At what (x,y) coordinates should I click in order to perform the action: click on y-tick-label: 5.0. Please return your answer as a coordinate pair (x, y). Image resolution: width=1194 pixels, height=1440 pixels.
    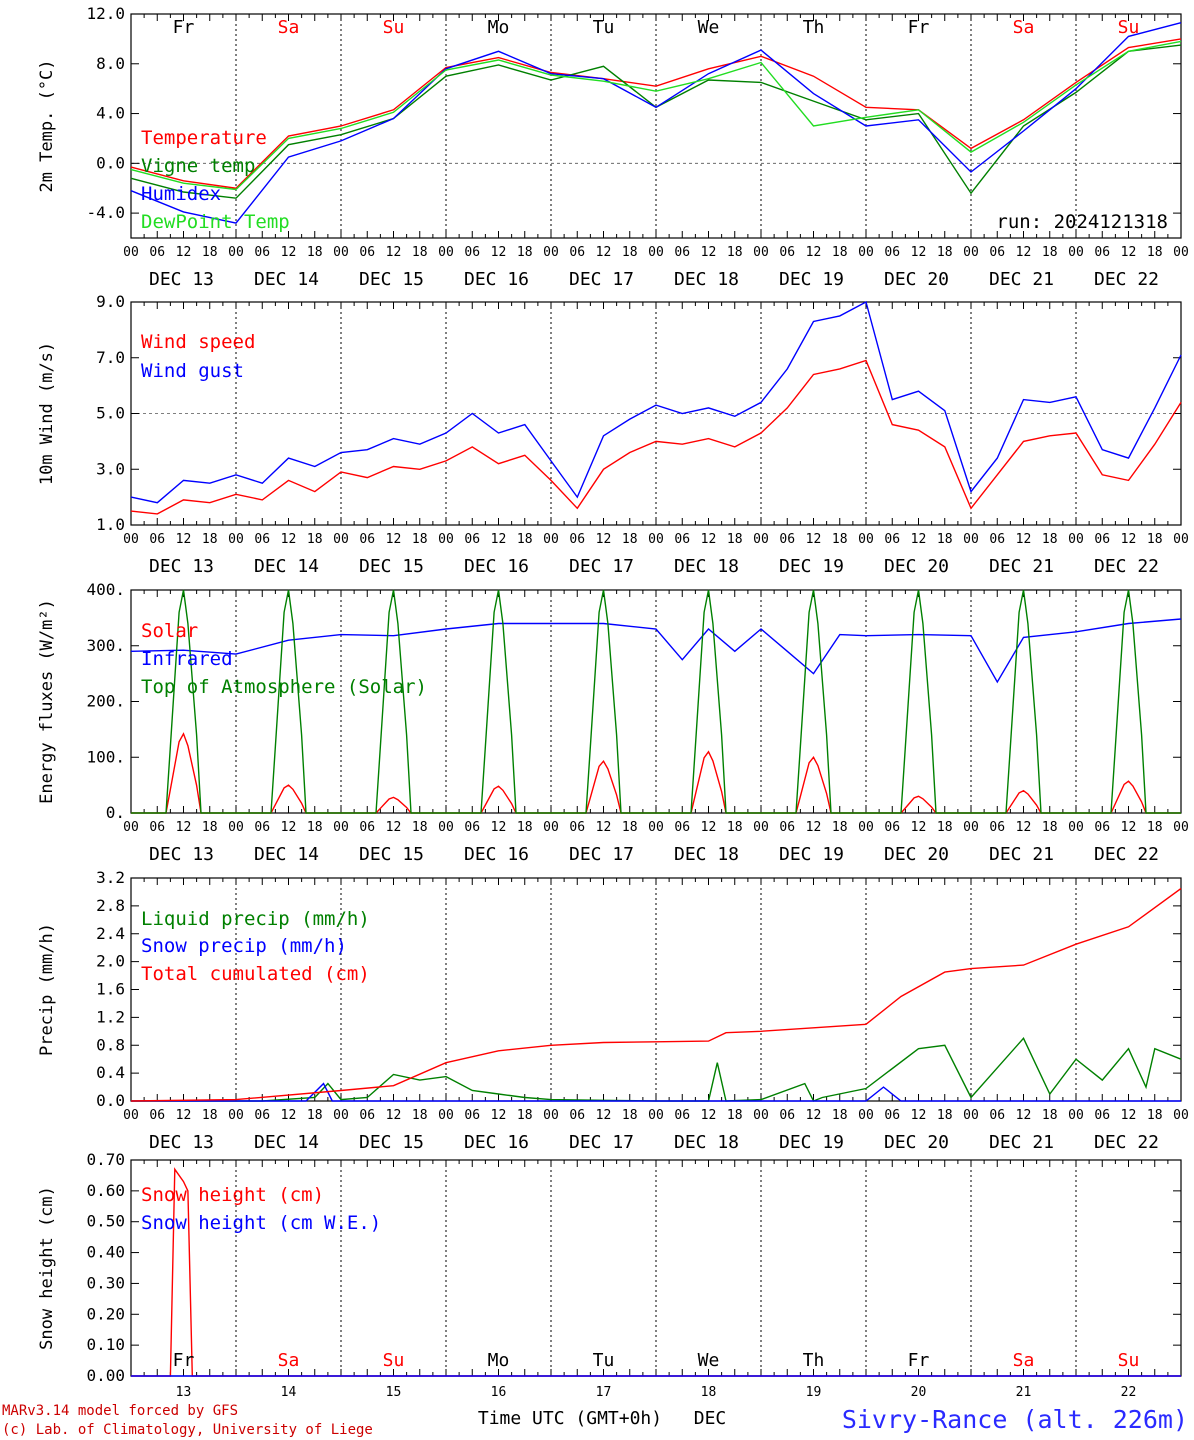
    Looking at the image, I should click on (110, 413).